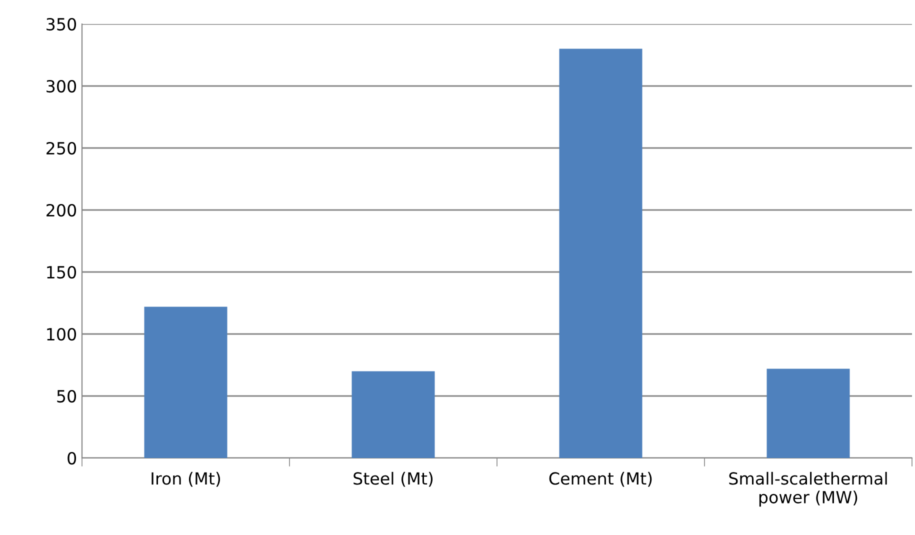 The width and height of the screenshot is (915, 535). I want to click on y-tick-label: 250, so click(61, 148).